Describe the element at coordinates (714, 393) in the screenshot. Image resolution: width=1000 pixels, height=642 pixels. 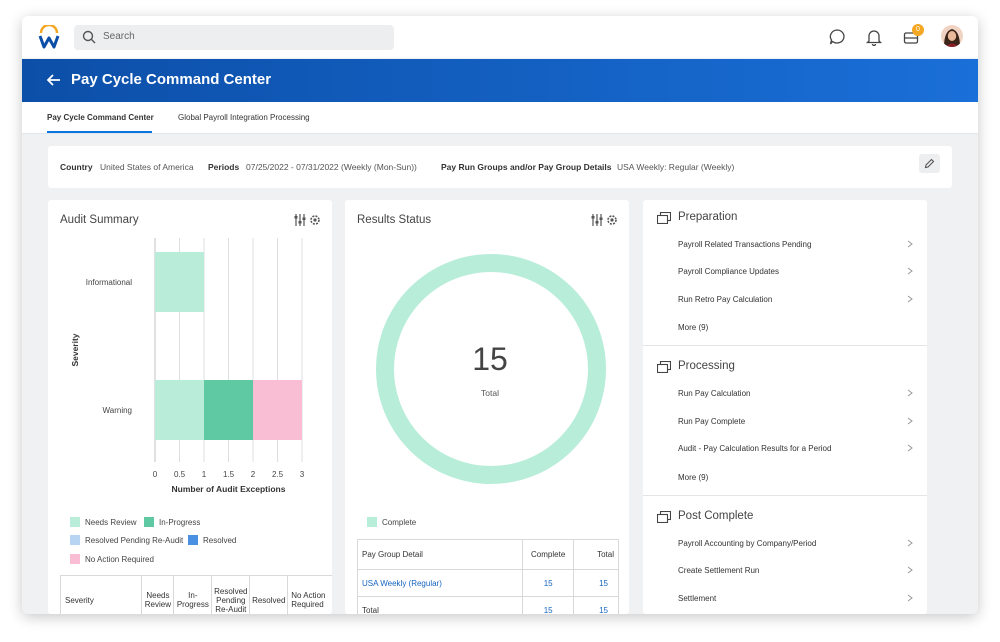
I see `task-run-pay-calculation: Run Pay Calculation` at that location.